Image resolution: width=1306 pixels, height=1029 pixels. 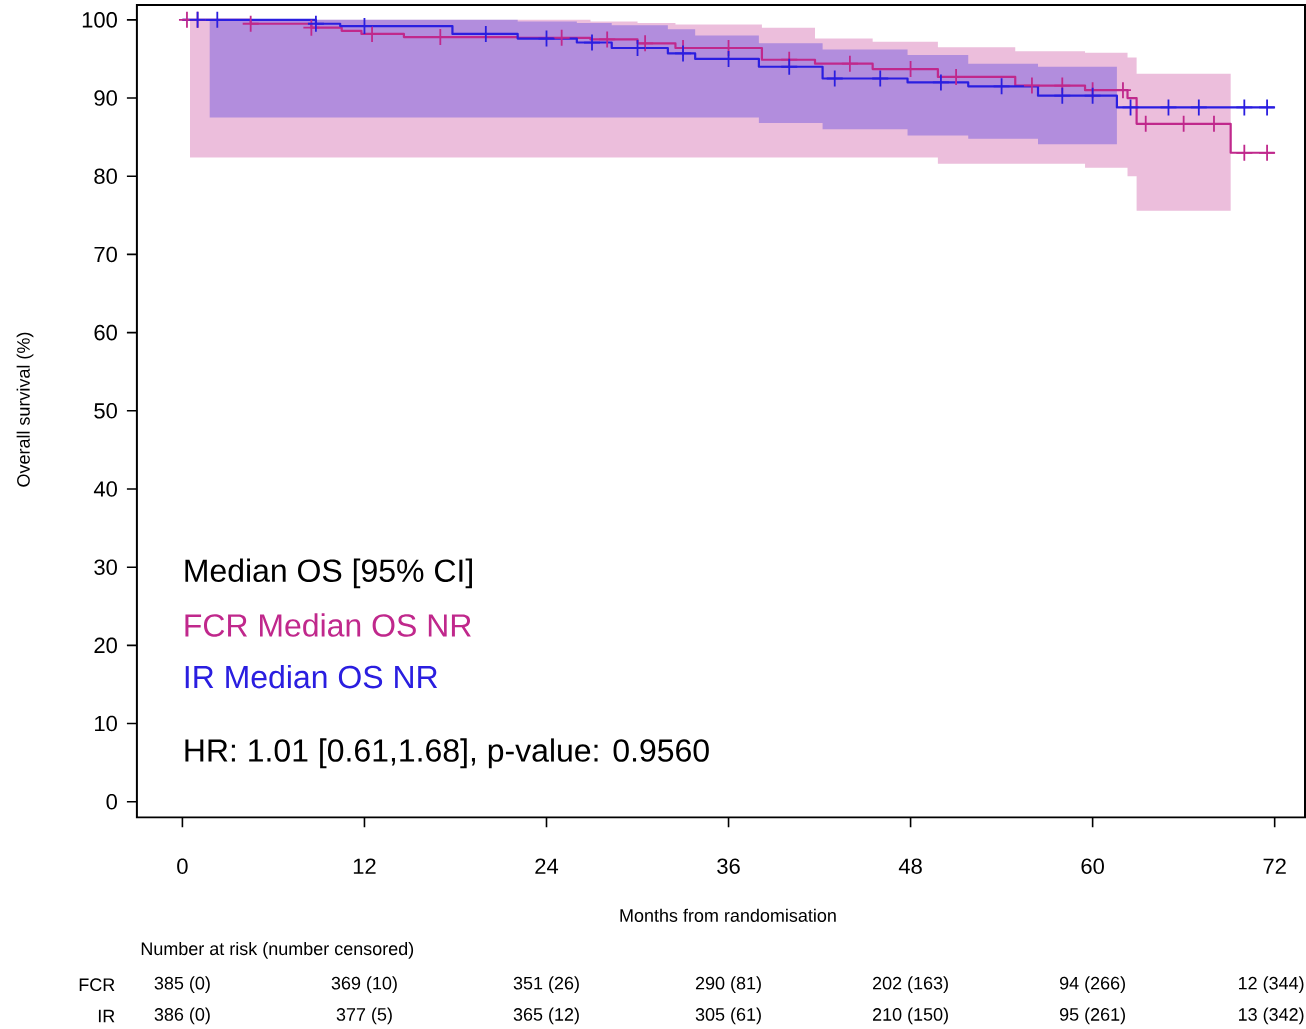 I want to click on text: 94 (266), so click(x=1092, y=984).